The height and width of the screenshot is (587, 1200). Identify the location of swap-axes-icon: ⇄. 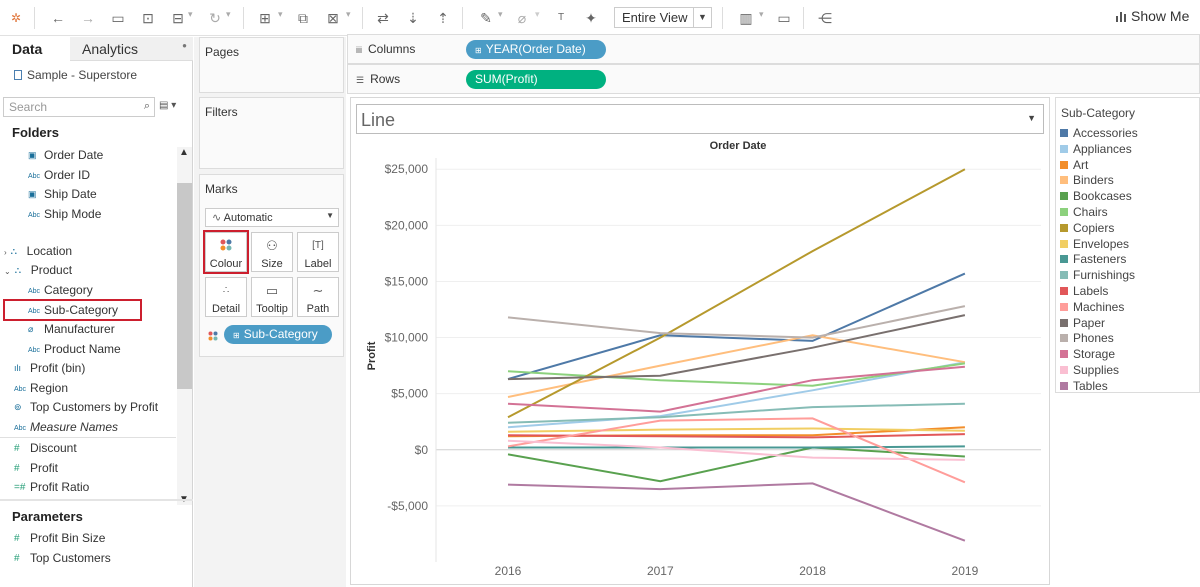
(383, 18).